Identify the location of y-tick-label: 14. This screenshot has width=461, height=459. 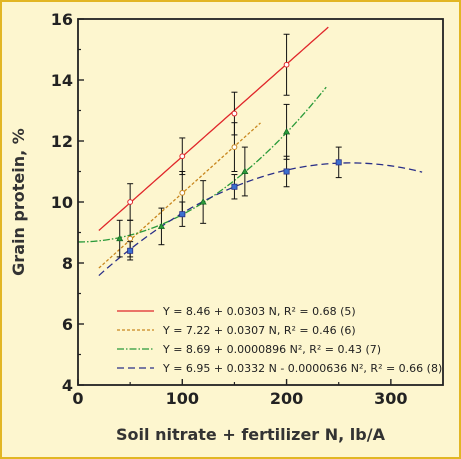
(62, 80).